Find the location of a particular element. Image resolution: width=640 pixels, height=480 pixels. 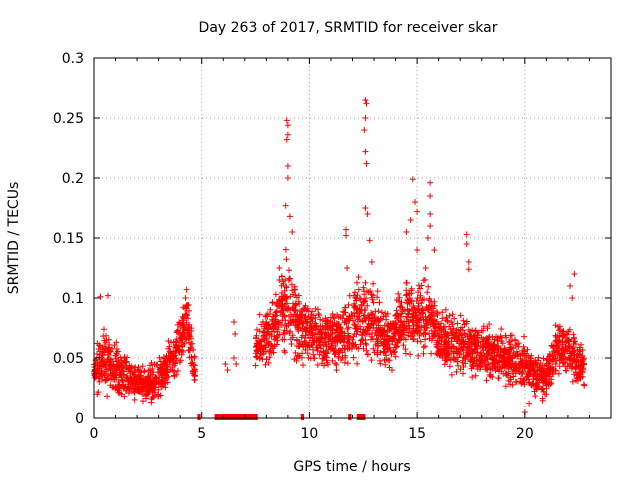

y-tick-label: 0.25 is located at coordinates (68, 119).